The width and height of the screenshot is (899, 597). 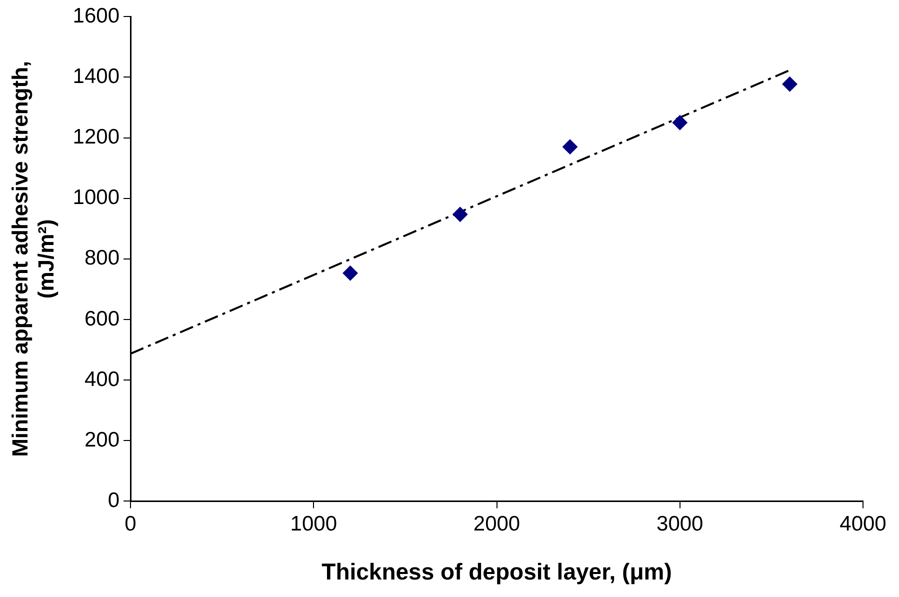 I want to click on x-tick-label: 2000, so click(x=496, y=524).